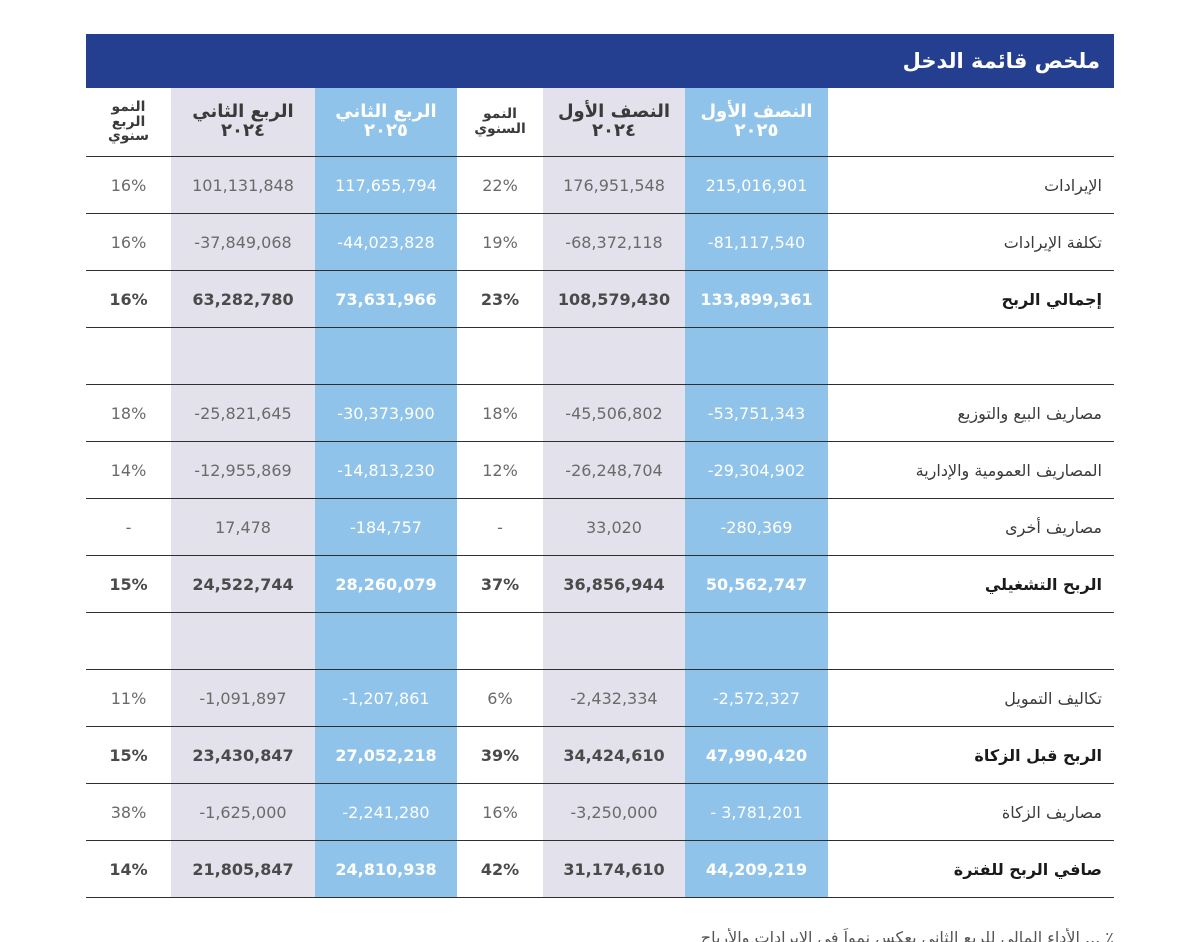 The width and height of the screenshot is (1200, 942). Describe the element at coordinates (500, 527) in the screenshot. I see `cell-yoy-half: -` at that location.